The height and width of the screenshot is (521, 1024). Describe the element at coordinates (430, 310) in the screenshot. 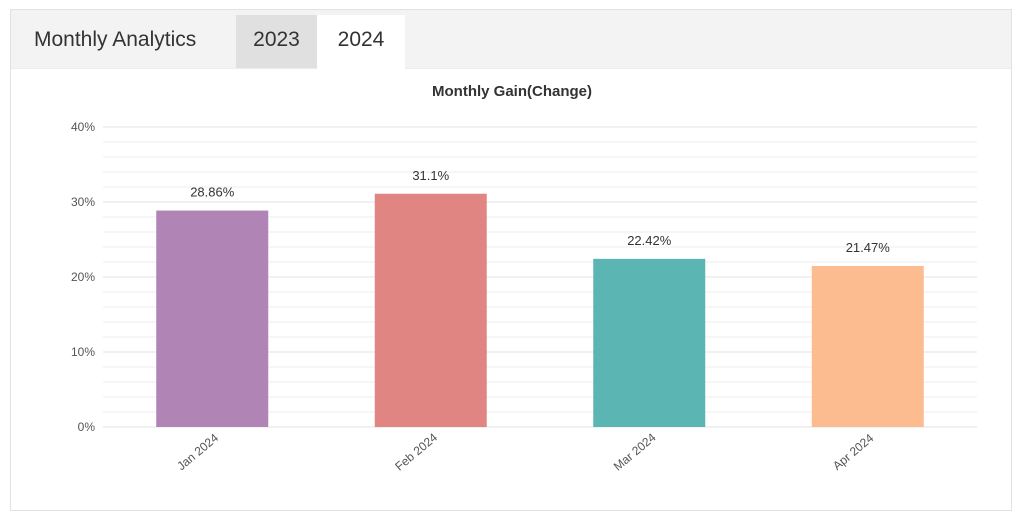

I see `bar-feb-2024` at that location.